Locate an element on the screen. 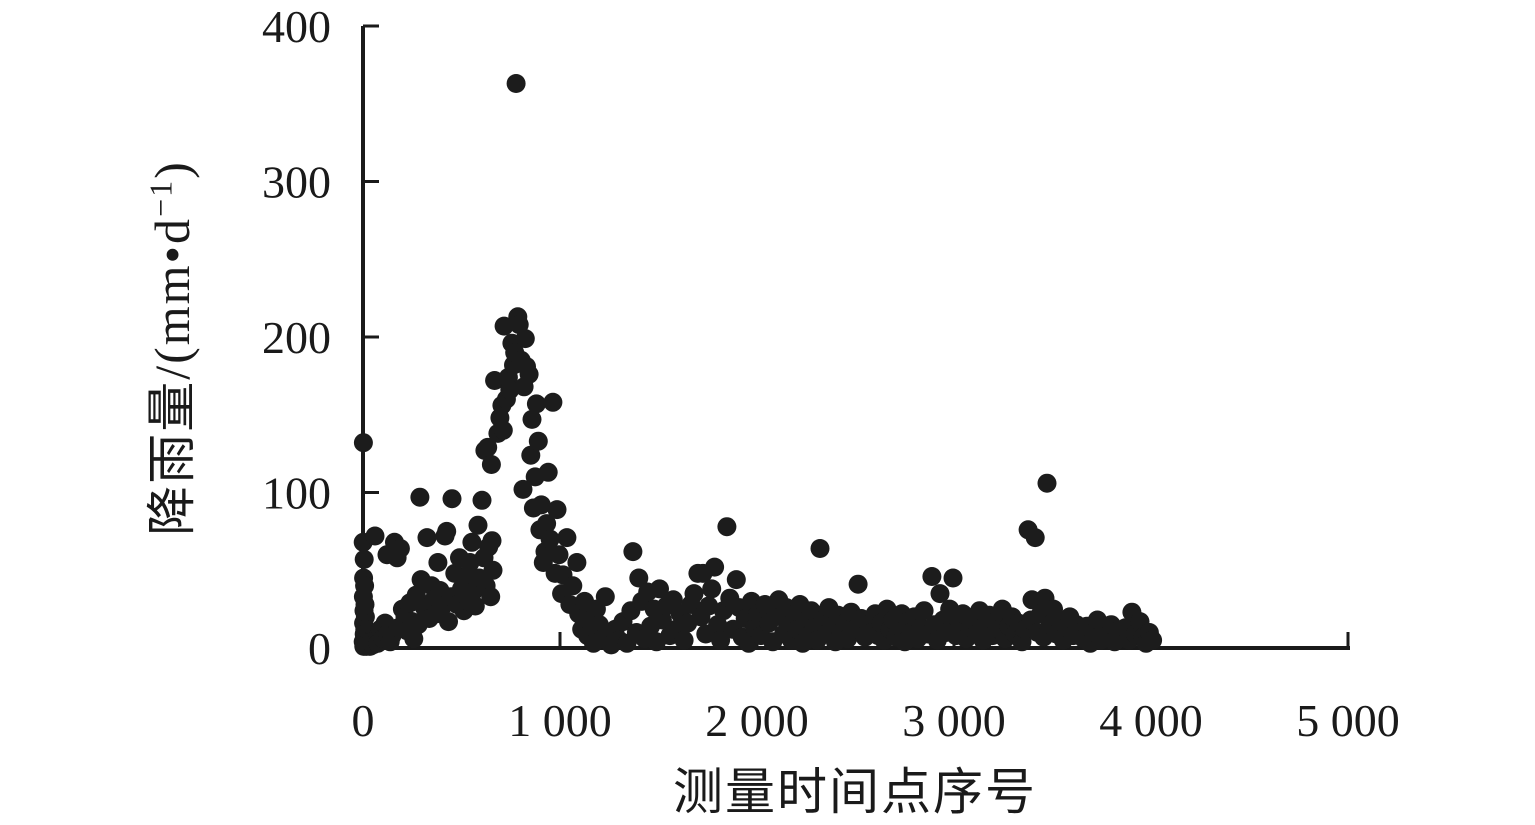 The height and width of the screenshot is (825, 1535). x-tick-label: 4 000 is located at coordinates (1151, 720).